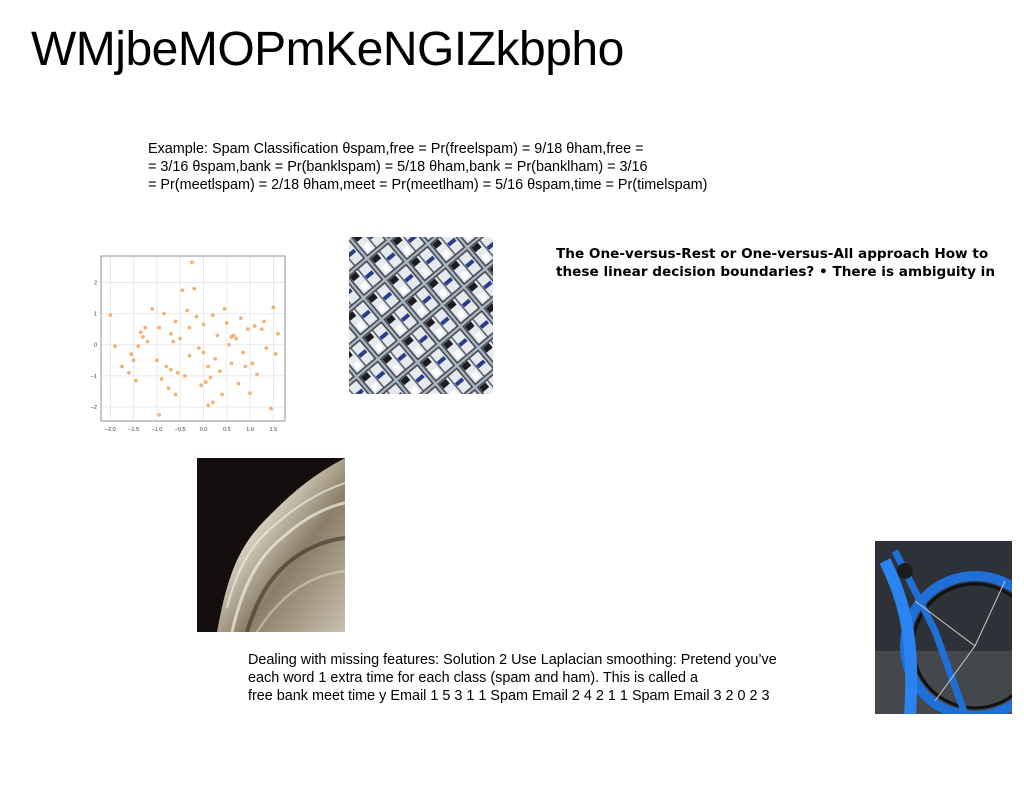 This screenshot has height=788, width=1024. What do you see at coordinates (421, 315) in the screenshot?
I see `office-cubicles-image` at bounding box center [421, 315].